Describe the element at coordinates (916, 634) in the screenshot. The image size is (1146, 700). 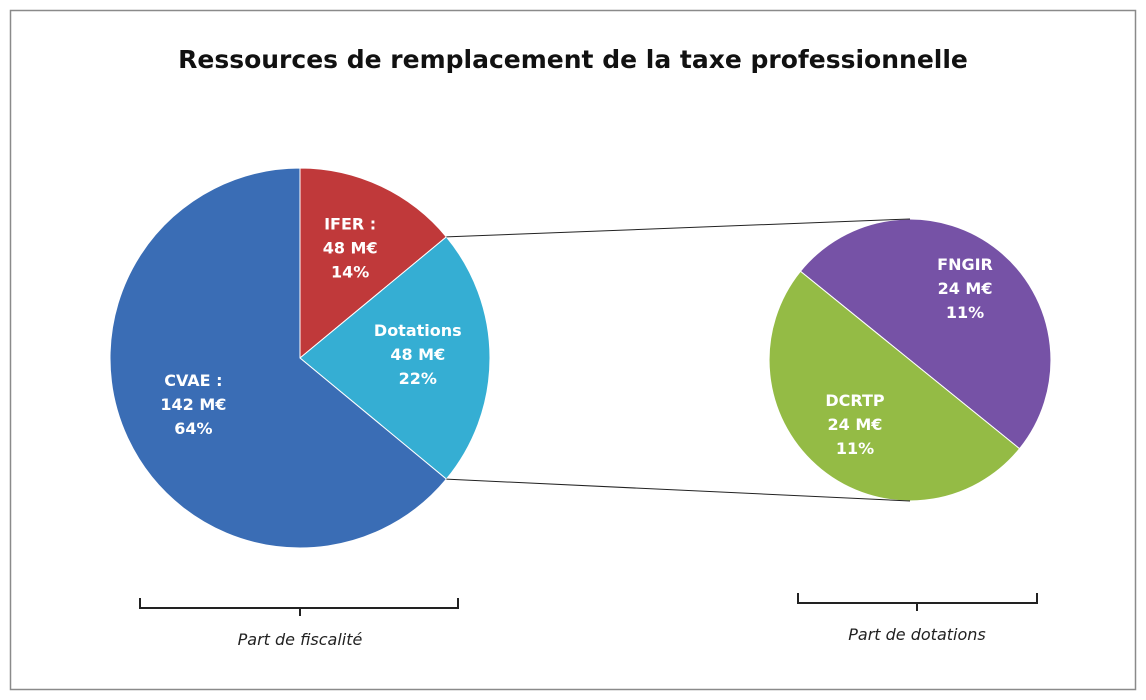
I see `group-label: Part de dotations` at that location.